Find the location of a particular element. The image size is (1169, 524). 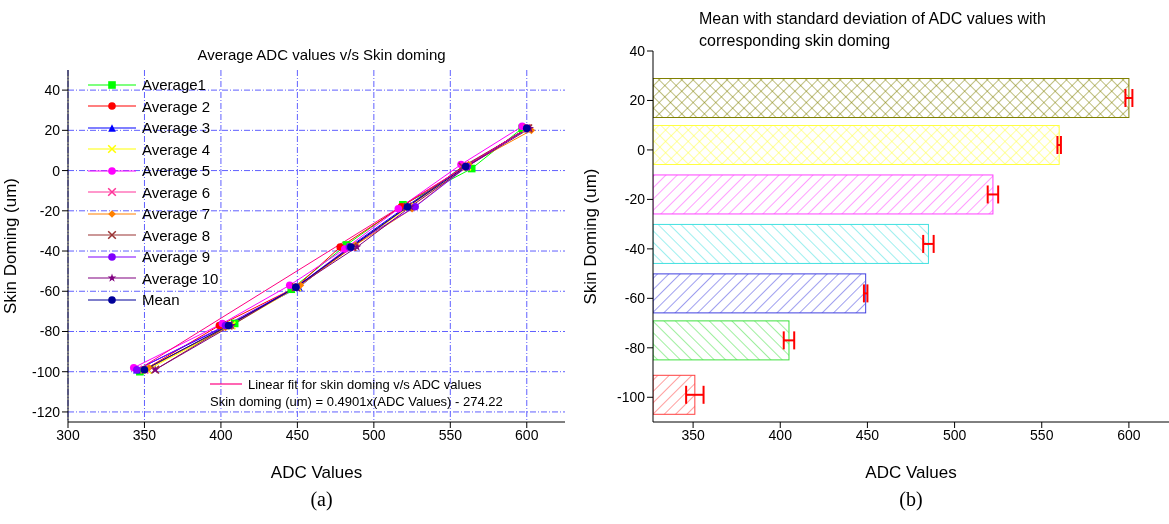

legend-label: Average 2 is located at coordinates (176, 106).